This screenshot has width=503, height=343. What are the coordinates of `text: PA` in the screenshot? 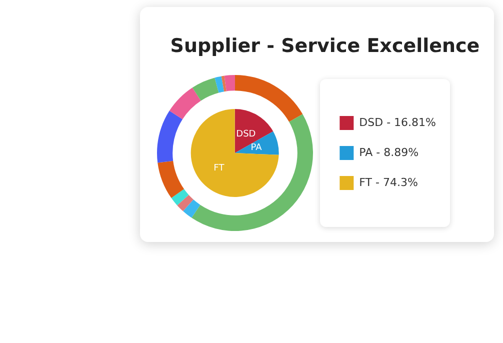 It's located at (256, 148).